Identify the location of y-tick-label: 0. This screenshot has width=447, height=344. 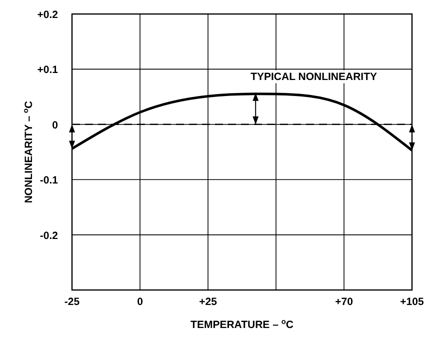
(55, 125).